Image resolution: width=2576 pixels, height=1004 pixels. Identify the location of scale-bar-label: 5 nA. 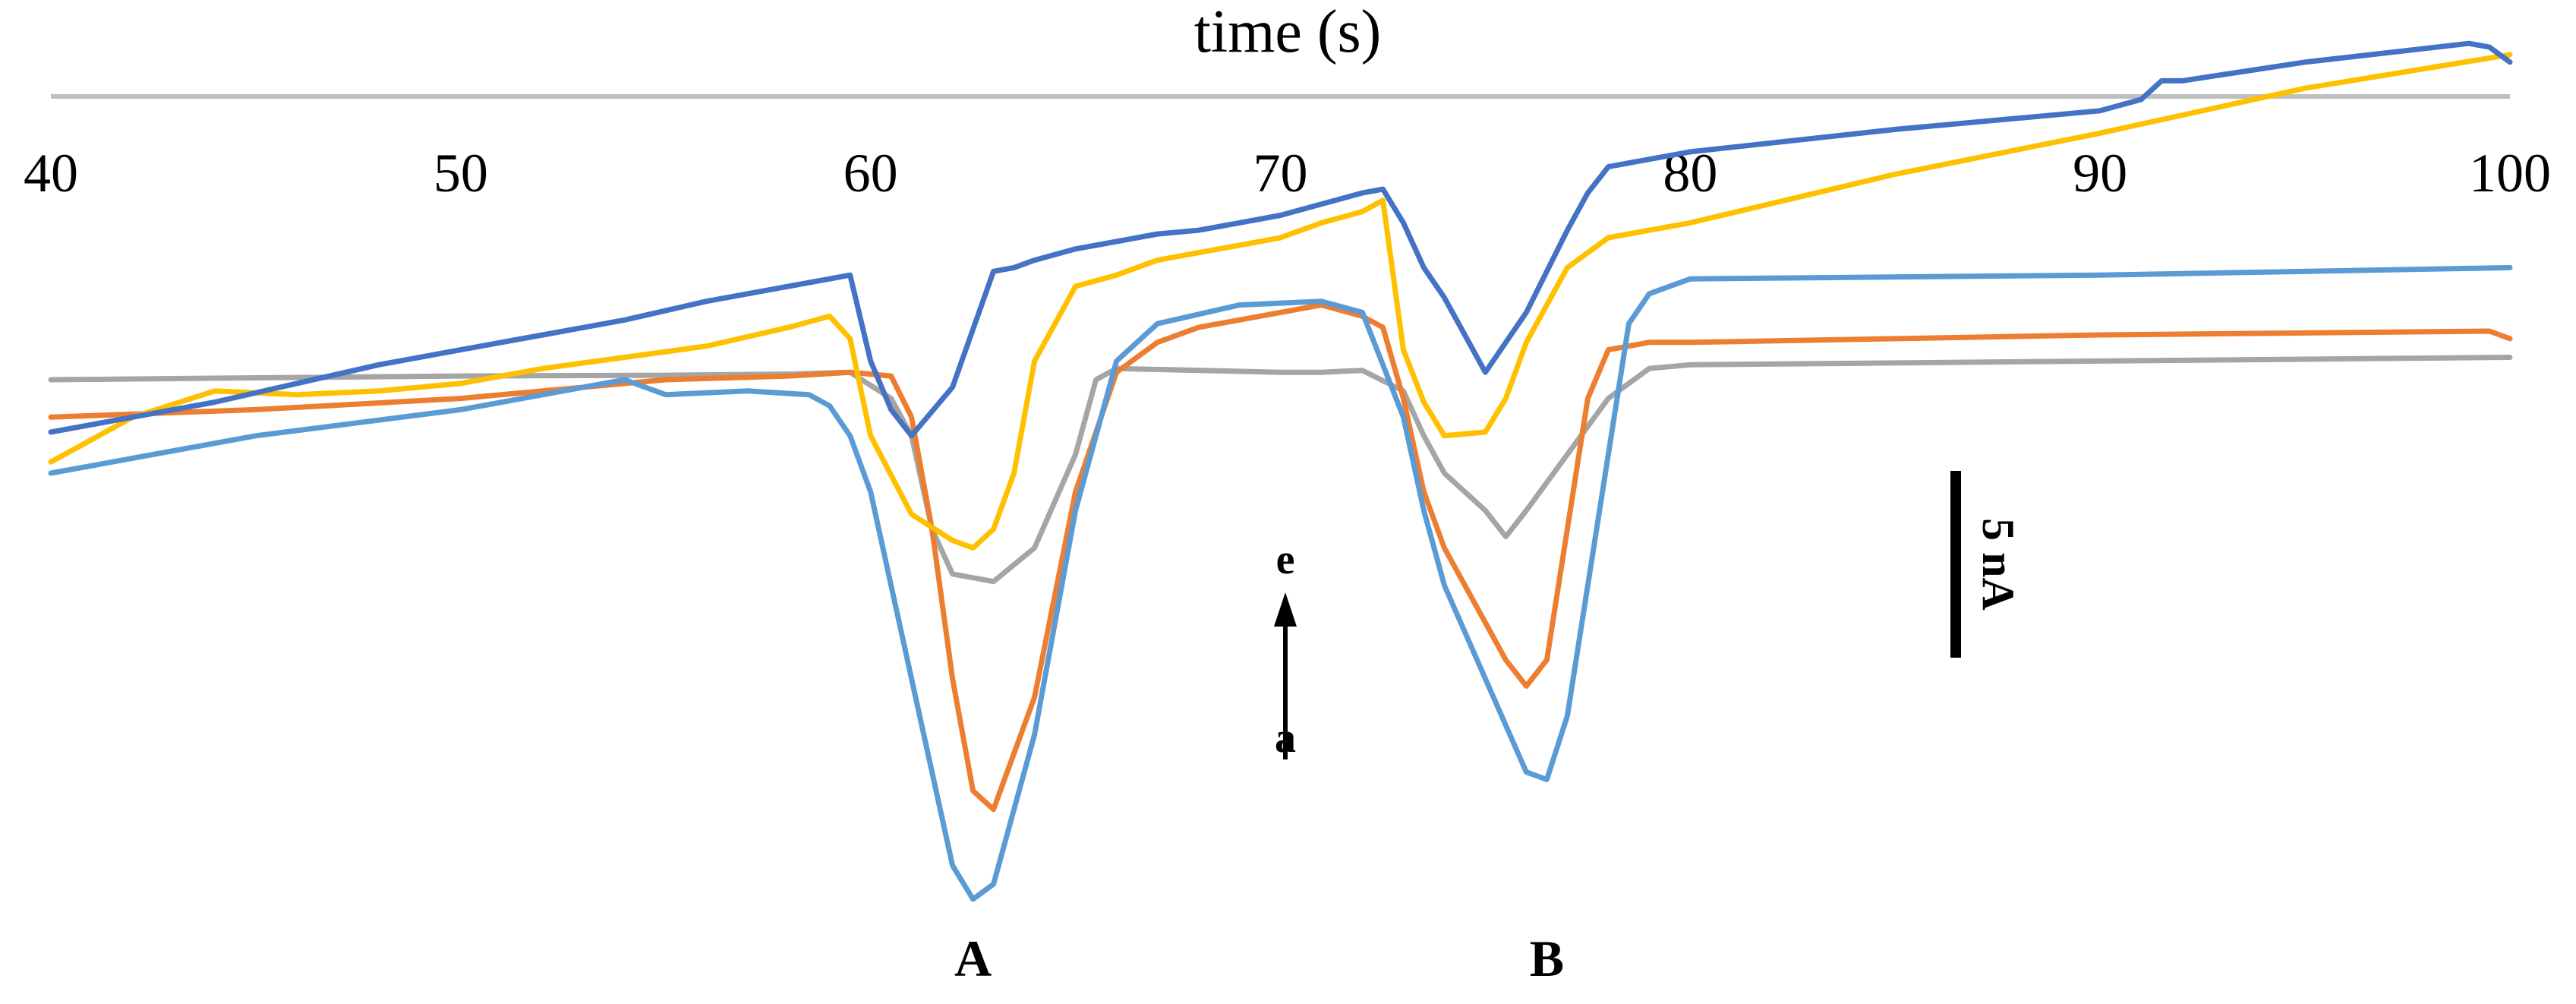
(1998, 564).